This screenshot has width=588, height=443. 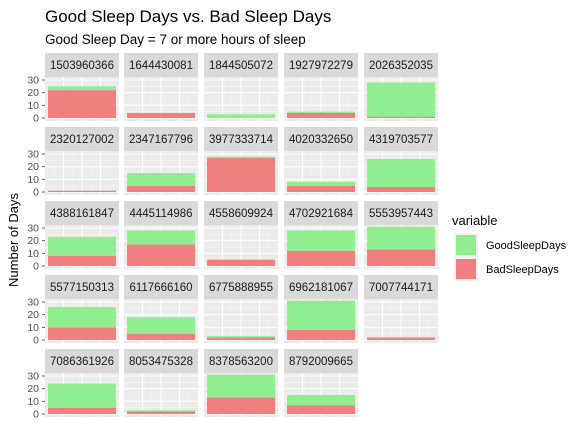 I want to click on facet-panel: 4558609924, so click(x=241, y=235).